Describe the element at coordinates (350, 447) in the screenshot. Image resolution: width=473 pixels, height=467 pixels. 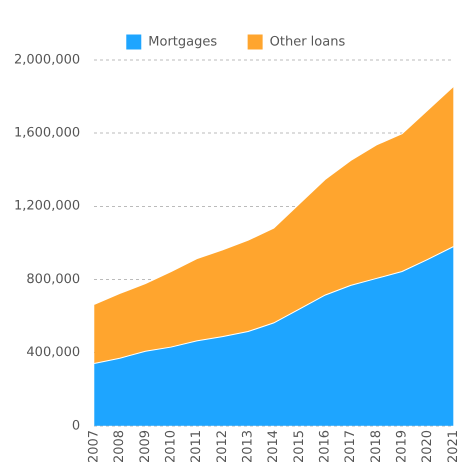
I see `x-tick-label: 2017` at that location.